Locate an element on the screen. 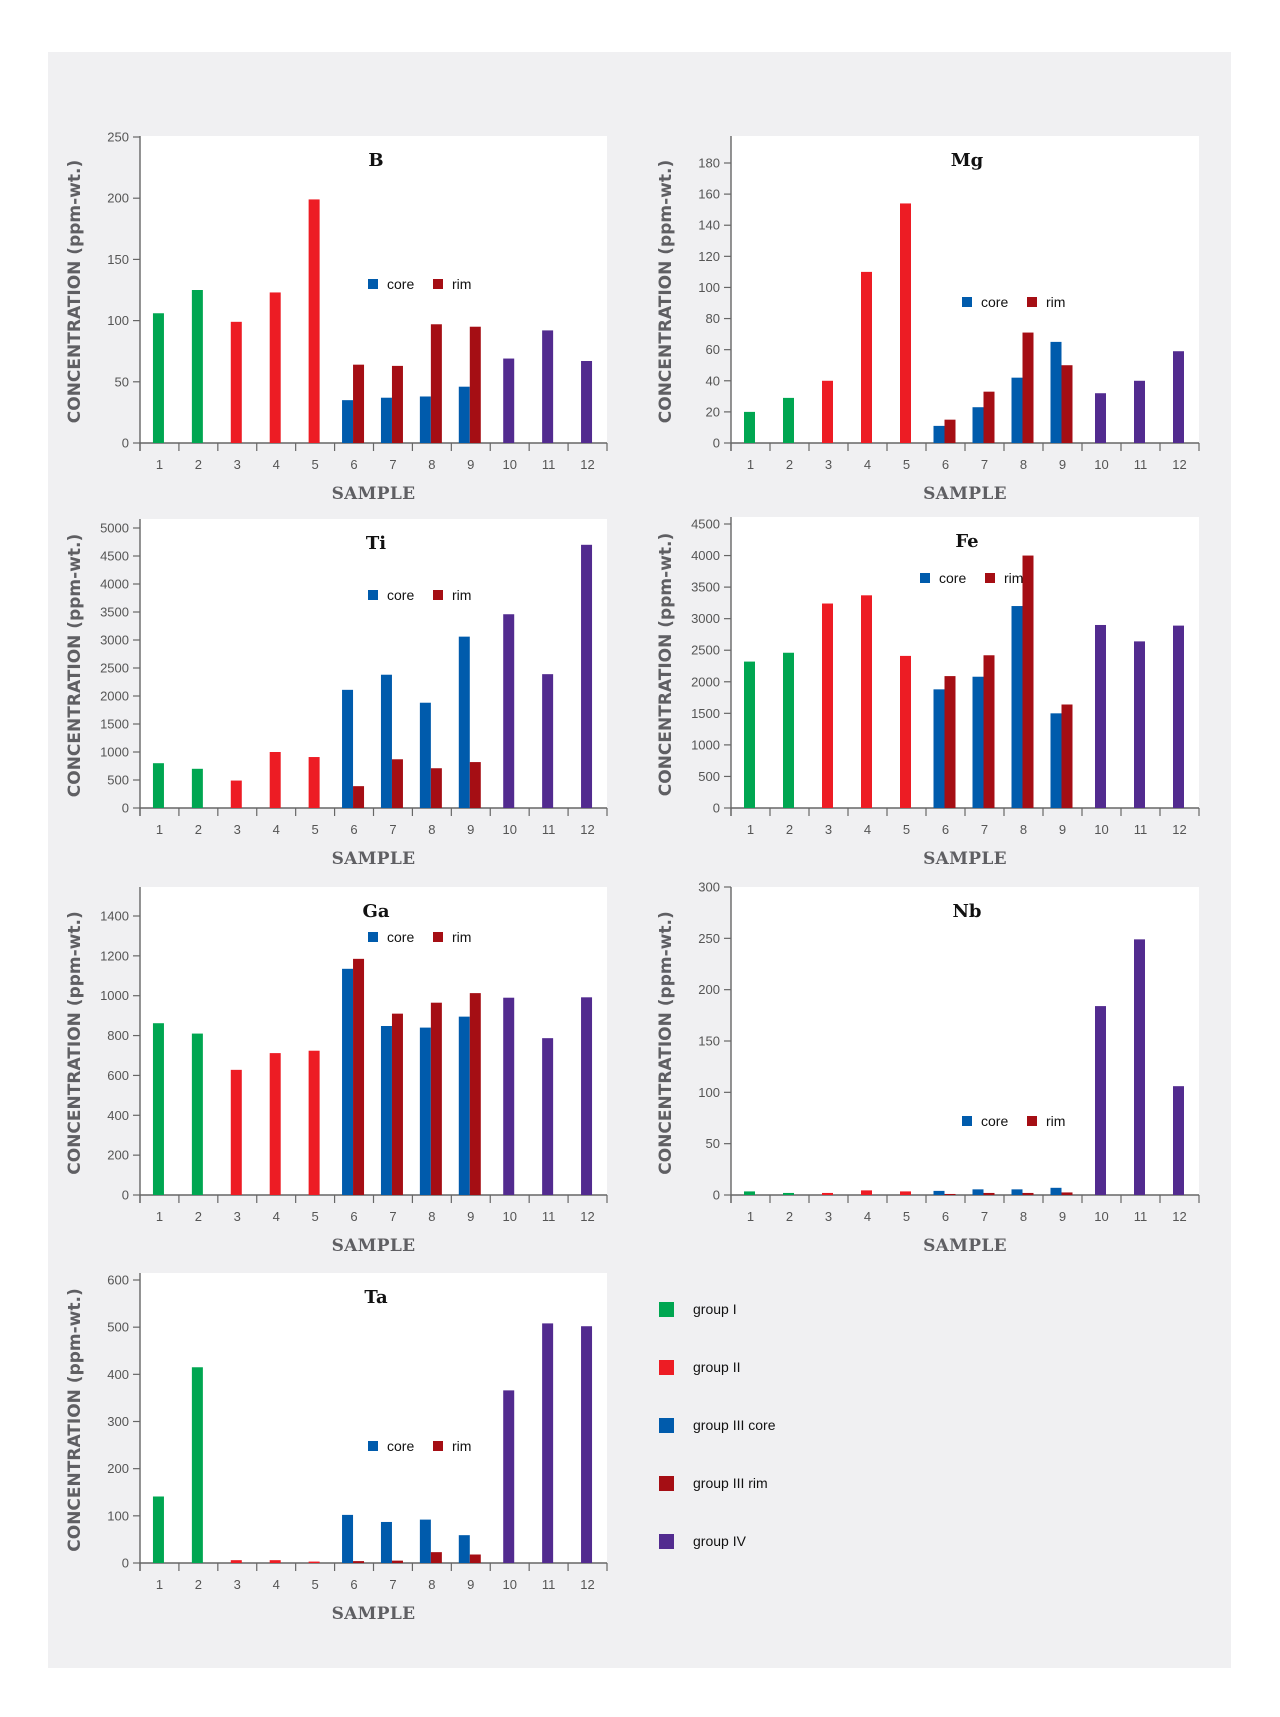  y-tick-label: 2000 is located at coordinates (114, 696).